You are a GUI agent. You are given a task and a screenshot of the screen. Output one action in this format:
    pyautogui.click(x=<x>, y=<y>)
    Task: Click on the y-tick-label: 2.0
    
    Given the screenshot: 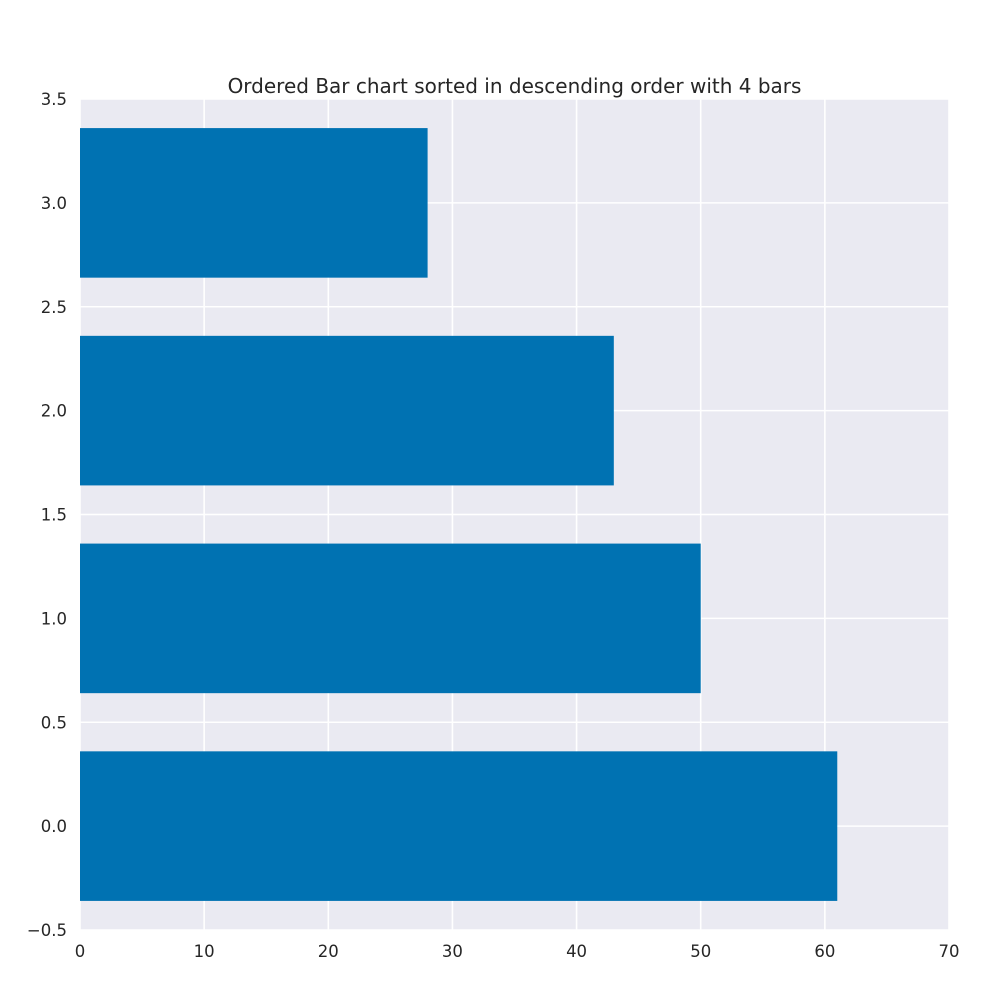 What is the action you would take?
    pyautogui.click(x=54, y=411)
    